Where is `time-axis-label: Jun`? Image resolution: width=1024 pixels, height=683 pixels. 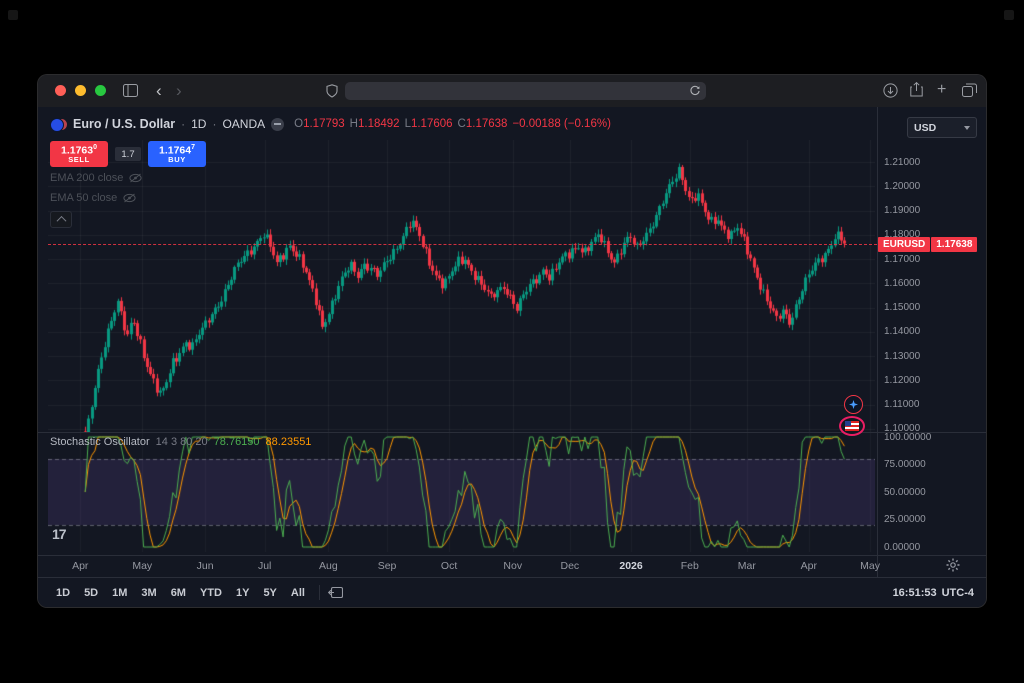 time-axis-label: Jun is located at coordinates (205, 566).